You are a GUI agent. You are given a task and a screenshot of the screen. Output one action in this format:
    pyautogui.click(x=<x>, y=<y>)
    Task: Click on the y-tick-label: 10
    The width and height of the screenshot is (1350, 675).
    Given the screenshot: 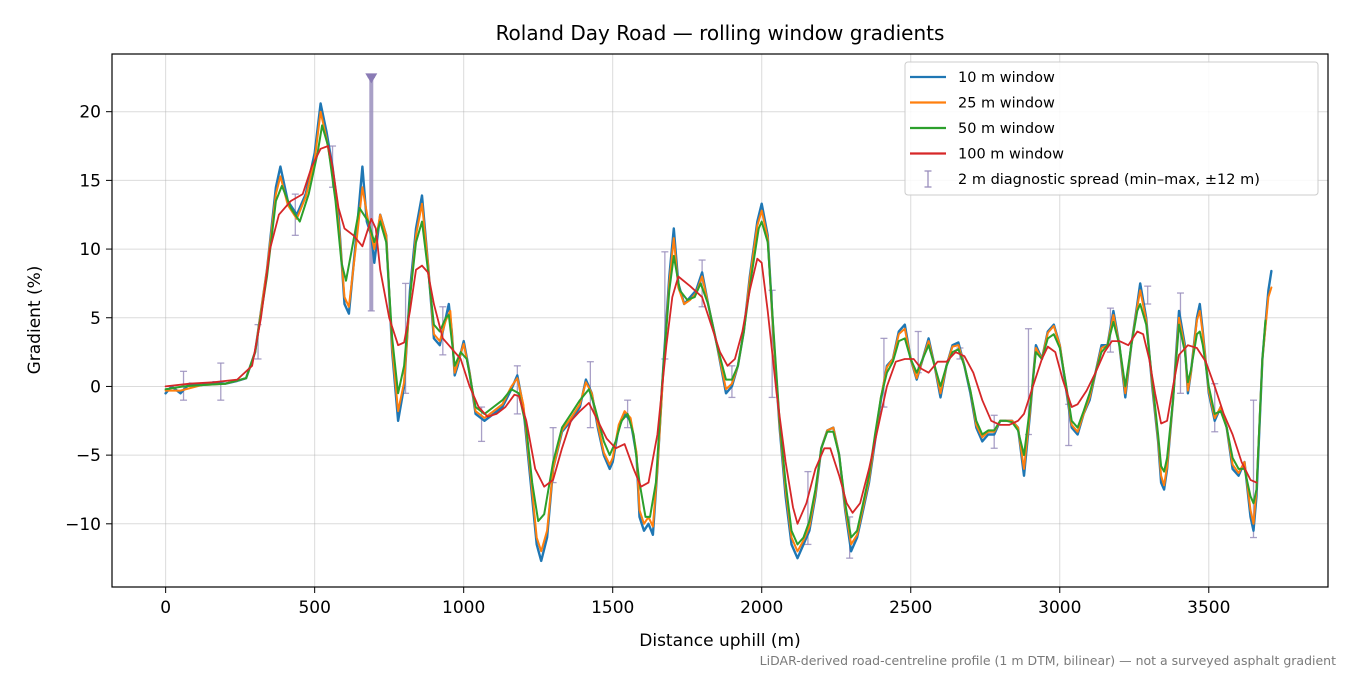 What is the action you would take?
    pyautogui.click(x=90, y=250)
    